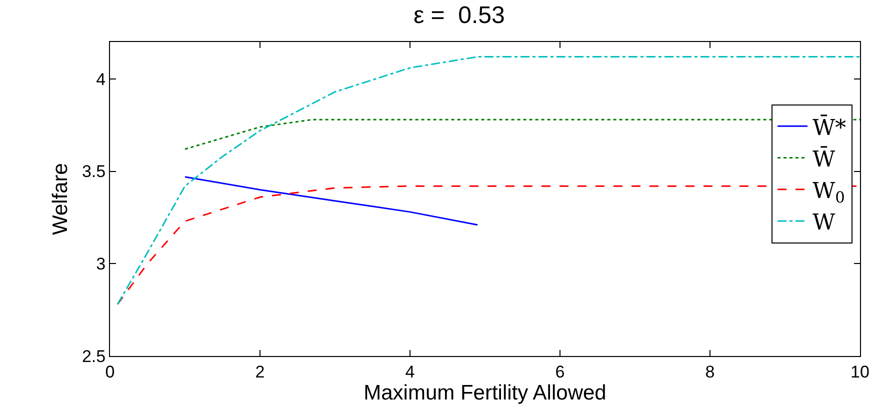 The width and height of the screenshot is (883, 418). What do you see at coordinates (260, 372) in the screenshot?
I see `x-tick-label: 2` at bounding box center [260, 372].